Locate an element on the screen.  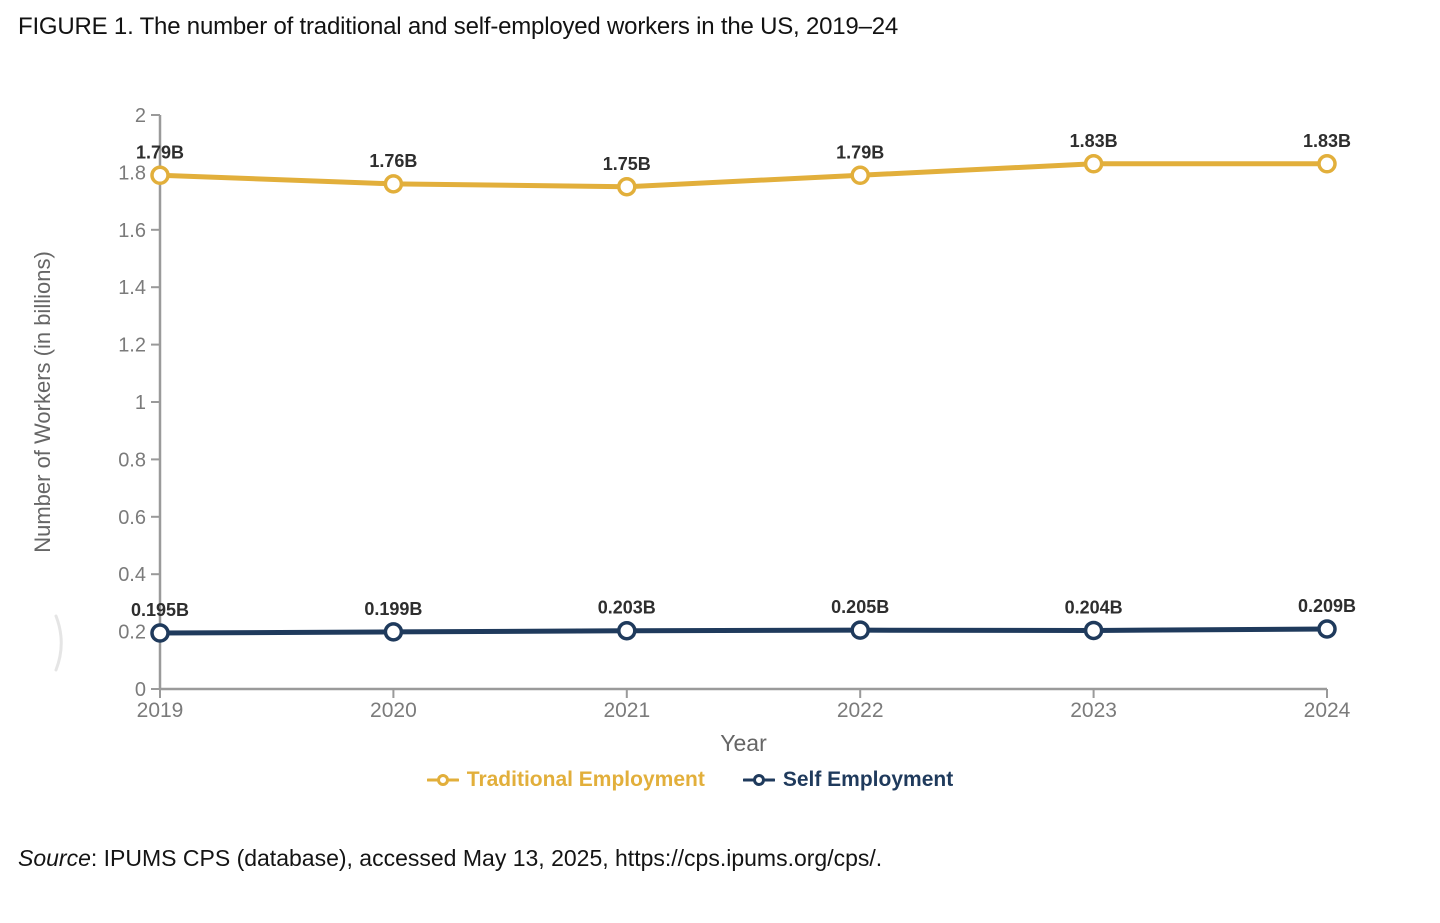
y-axis-title: Number of Workers (in billions) is located at coordinates (42, 402).